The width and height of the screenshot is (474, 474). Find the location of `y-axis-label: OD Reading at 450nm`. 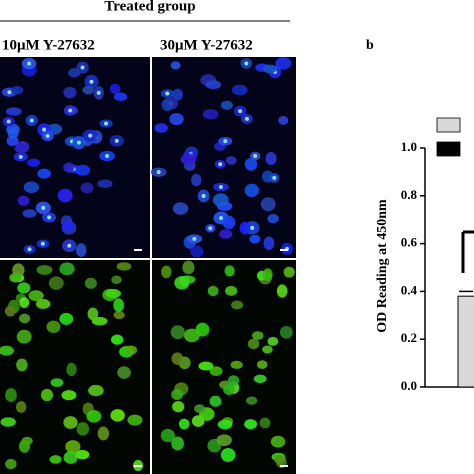

y-axis-label: OD Reading at 450nm is located at coordinates (382, 266).